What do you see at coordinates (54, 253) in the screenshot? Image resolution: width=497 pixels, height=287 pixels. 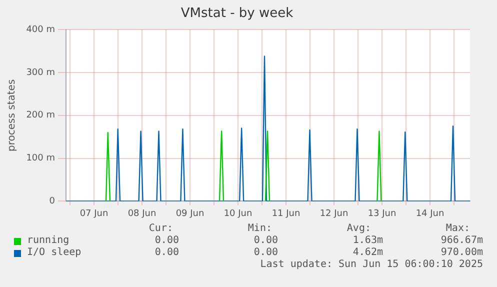 I see `legend-label: I/O sleep` at bounding box center [54, 253].